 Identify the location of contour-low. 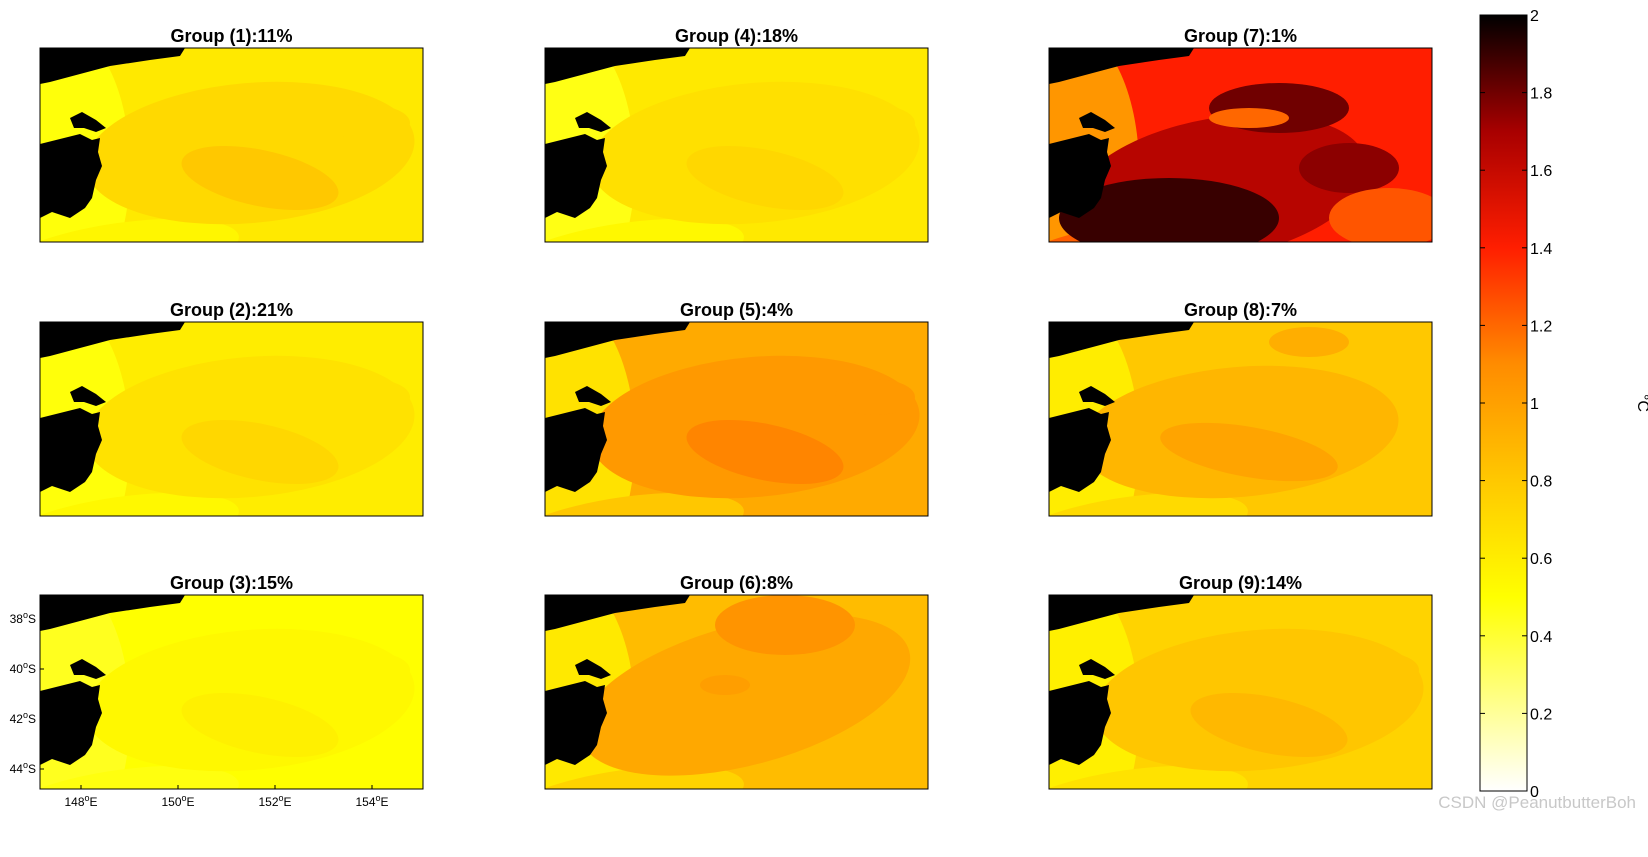
(1249, 118).